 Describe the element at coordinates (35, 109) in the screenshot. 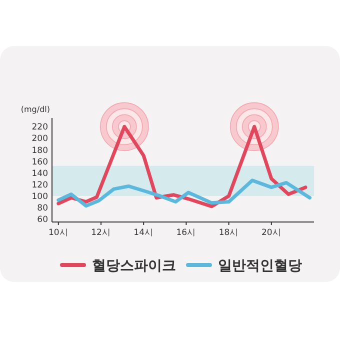

I see `y-axis-title: (mg/dl)` at that location.